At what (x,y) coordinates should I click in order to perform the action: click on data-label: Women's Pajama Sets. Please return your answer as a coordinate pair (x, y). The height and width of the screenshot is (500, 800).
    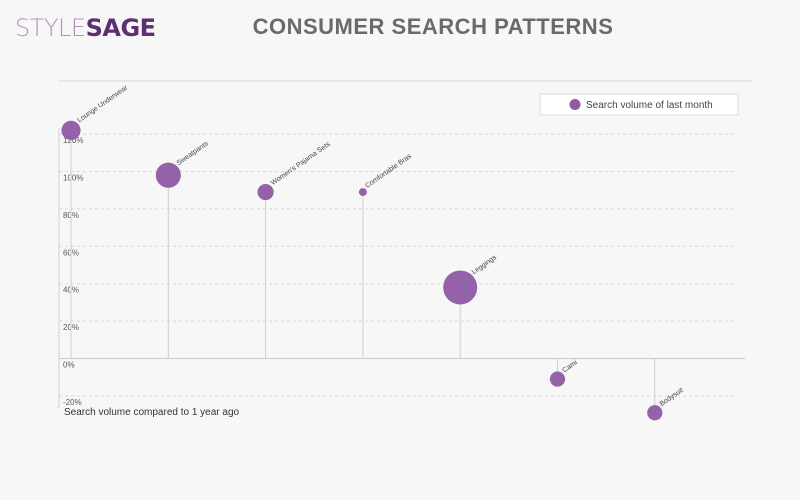
    Looking at the image, I should click on (301, 164).